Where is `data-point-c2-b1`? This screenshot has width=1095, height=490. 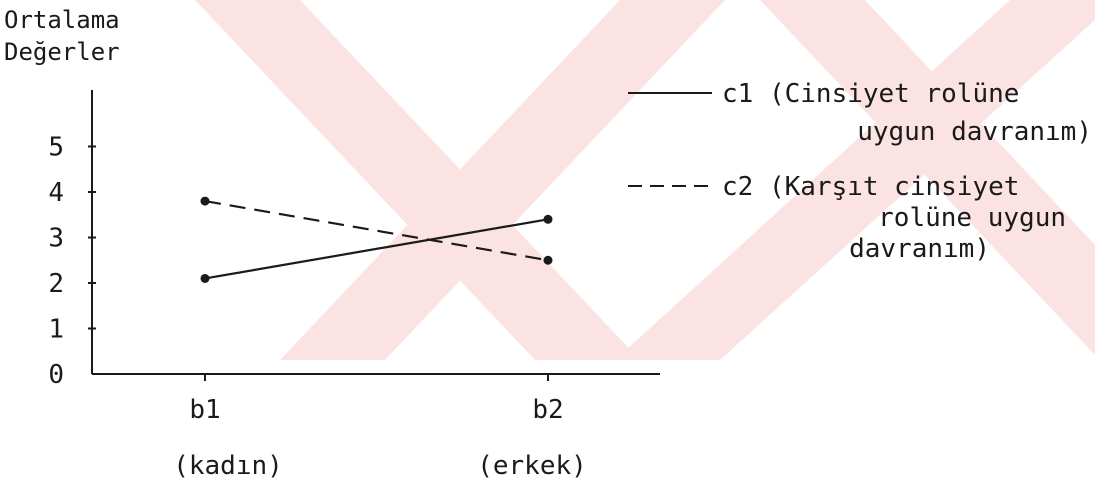
data-point-c2-b1 is located at coordinates (205, 201).